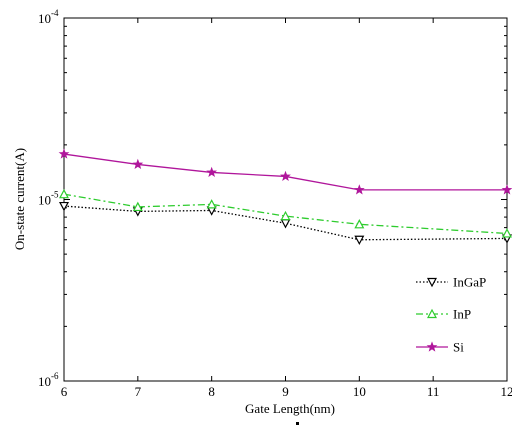 The height and width of the screenshot is (425, 512). What do you see at coordinates (55, 195) in the screenshot?
I see `y-tick-exponent: -5` at bounding box center [55, 195].